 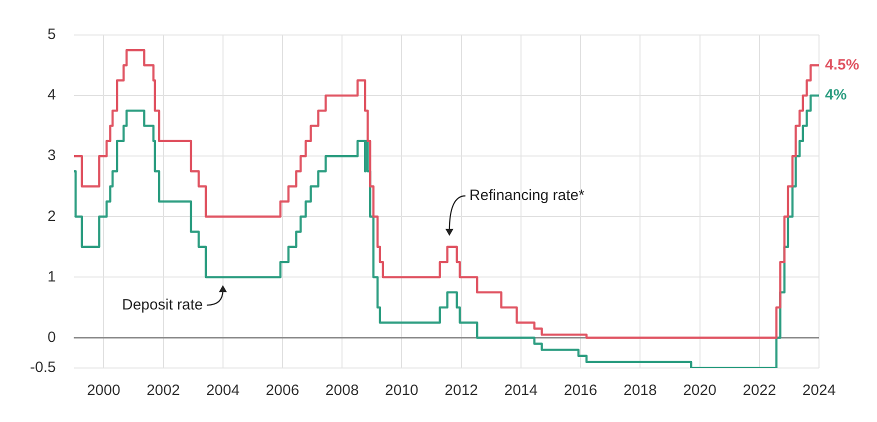 What do you see at coordinates (759, 391) in the screenshot?
I see `x-tick-label: 2022` at bounding box center [759, 391].